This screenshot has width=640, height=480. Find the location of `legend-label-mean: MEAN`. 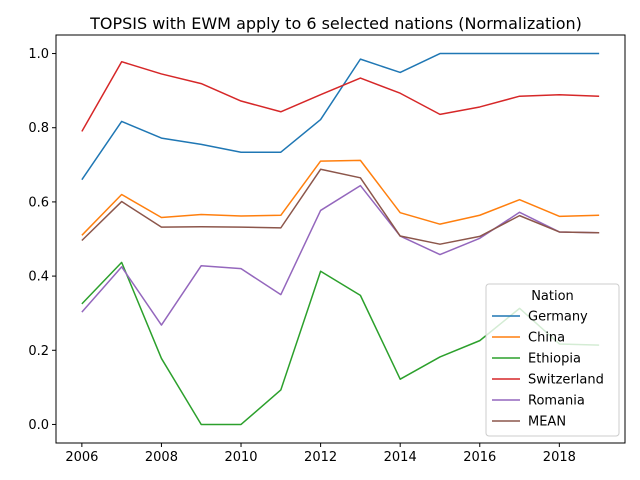

legend-label-mean: MEAN is located at coordinates (547, 422).